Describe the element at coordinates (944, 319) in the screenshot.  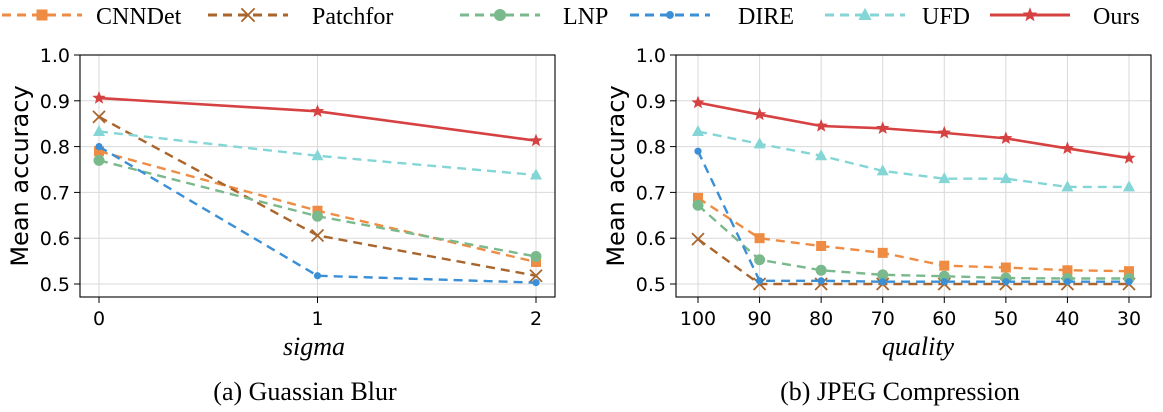
I see `x-tick-label: 60` at that location.